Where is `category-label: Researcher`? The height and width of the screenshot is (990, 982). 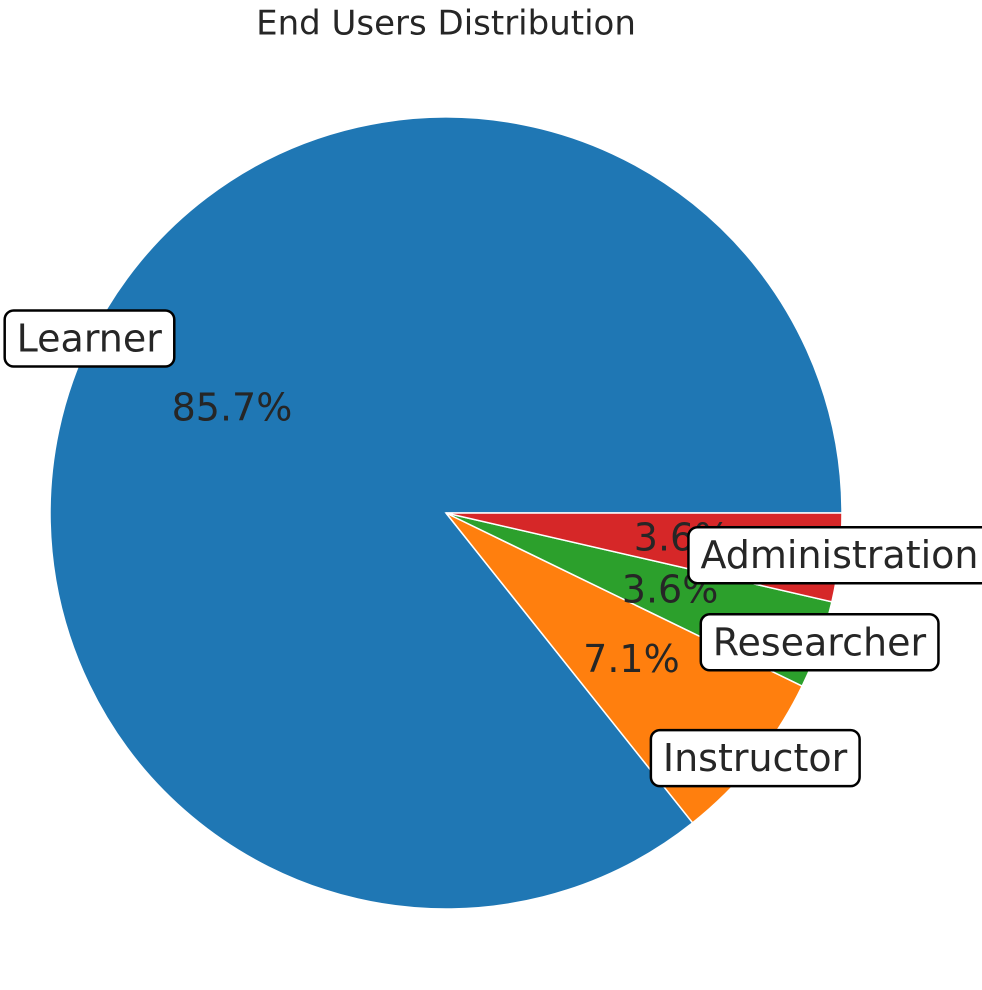
category-label: Researcher is located at coordinates (820, 642).